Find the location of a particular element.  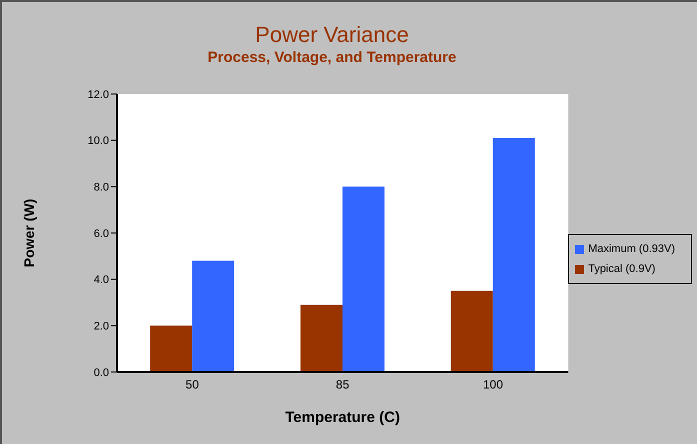

y-axis-title: Power (W) is located at coordinates (28, 233).